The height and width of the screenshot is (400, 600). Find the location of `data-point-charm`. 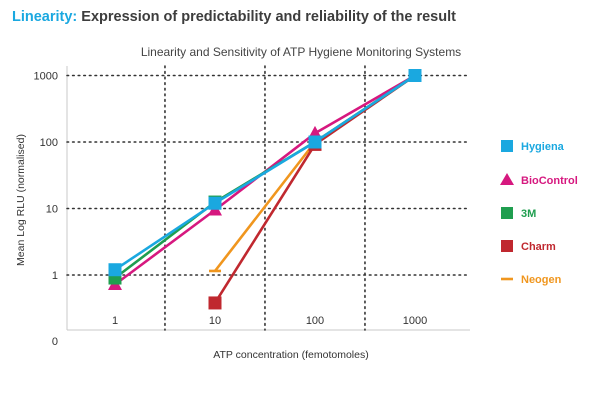

data-point-charm is located at coordinates (215, 303).